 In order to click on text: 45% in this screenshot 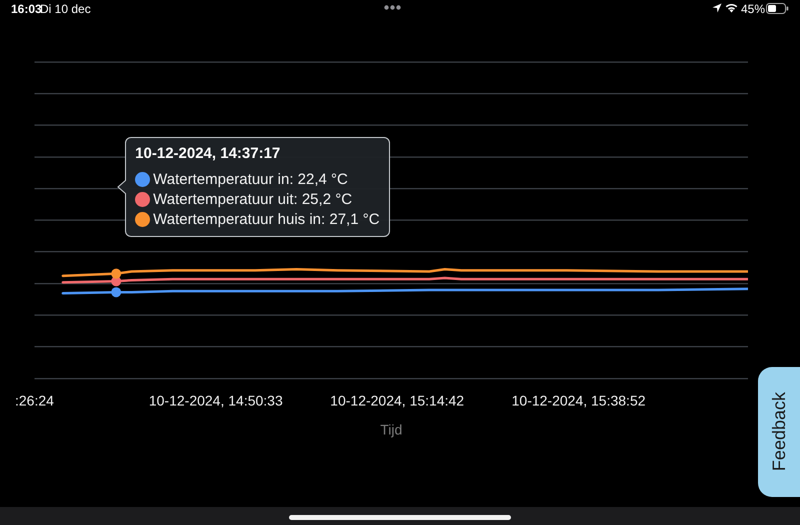, I will do `click(753, 9)`.